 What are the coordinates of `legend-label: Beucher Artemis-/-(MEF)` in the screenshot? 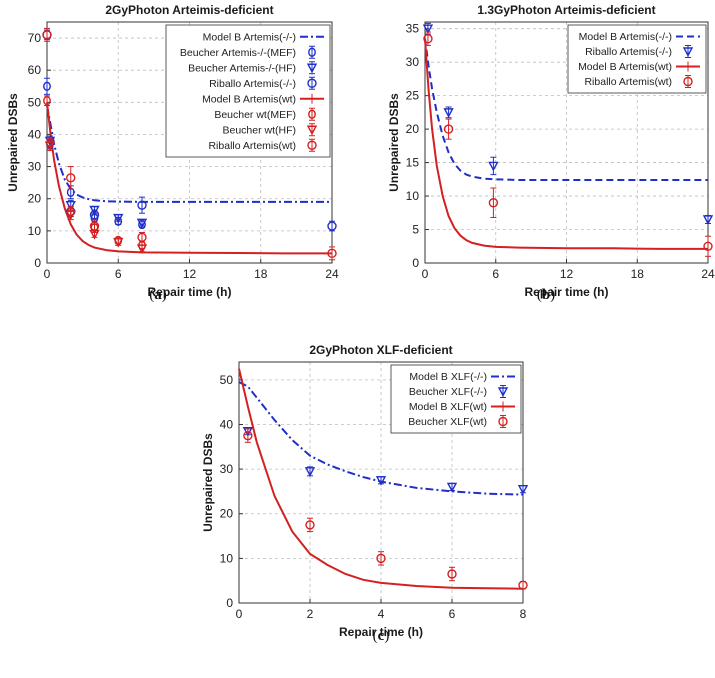 It's located at (238, 53).